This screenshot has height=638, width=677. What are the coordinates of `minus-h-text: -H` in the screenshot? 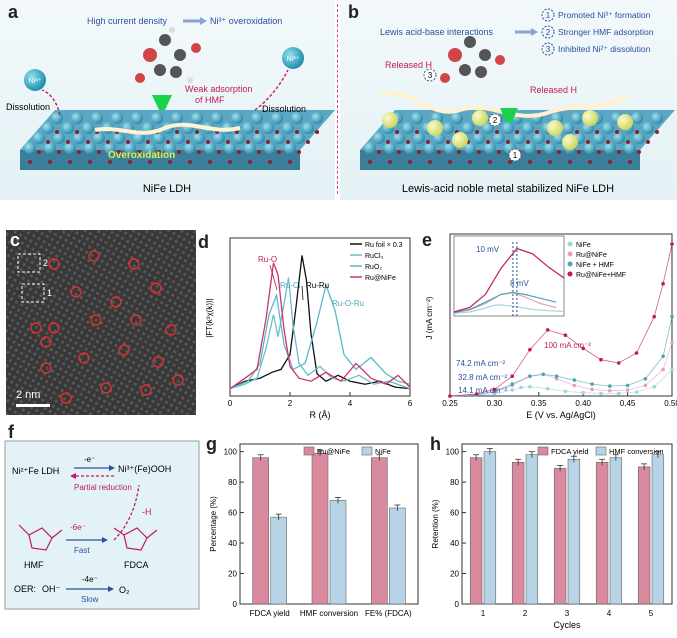 It's located at (147, 512).